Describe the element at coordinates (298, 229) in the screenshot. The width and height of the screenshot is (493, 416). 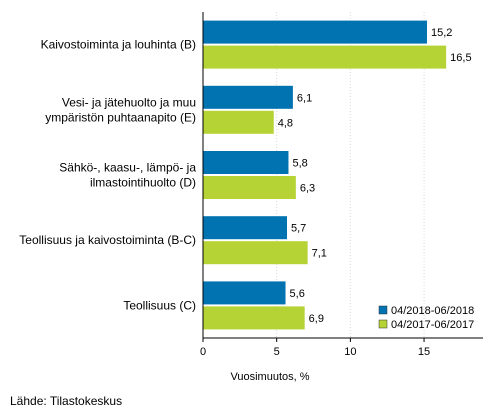
I see `value-label-1-4: 5,7` at that location.